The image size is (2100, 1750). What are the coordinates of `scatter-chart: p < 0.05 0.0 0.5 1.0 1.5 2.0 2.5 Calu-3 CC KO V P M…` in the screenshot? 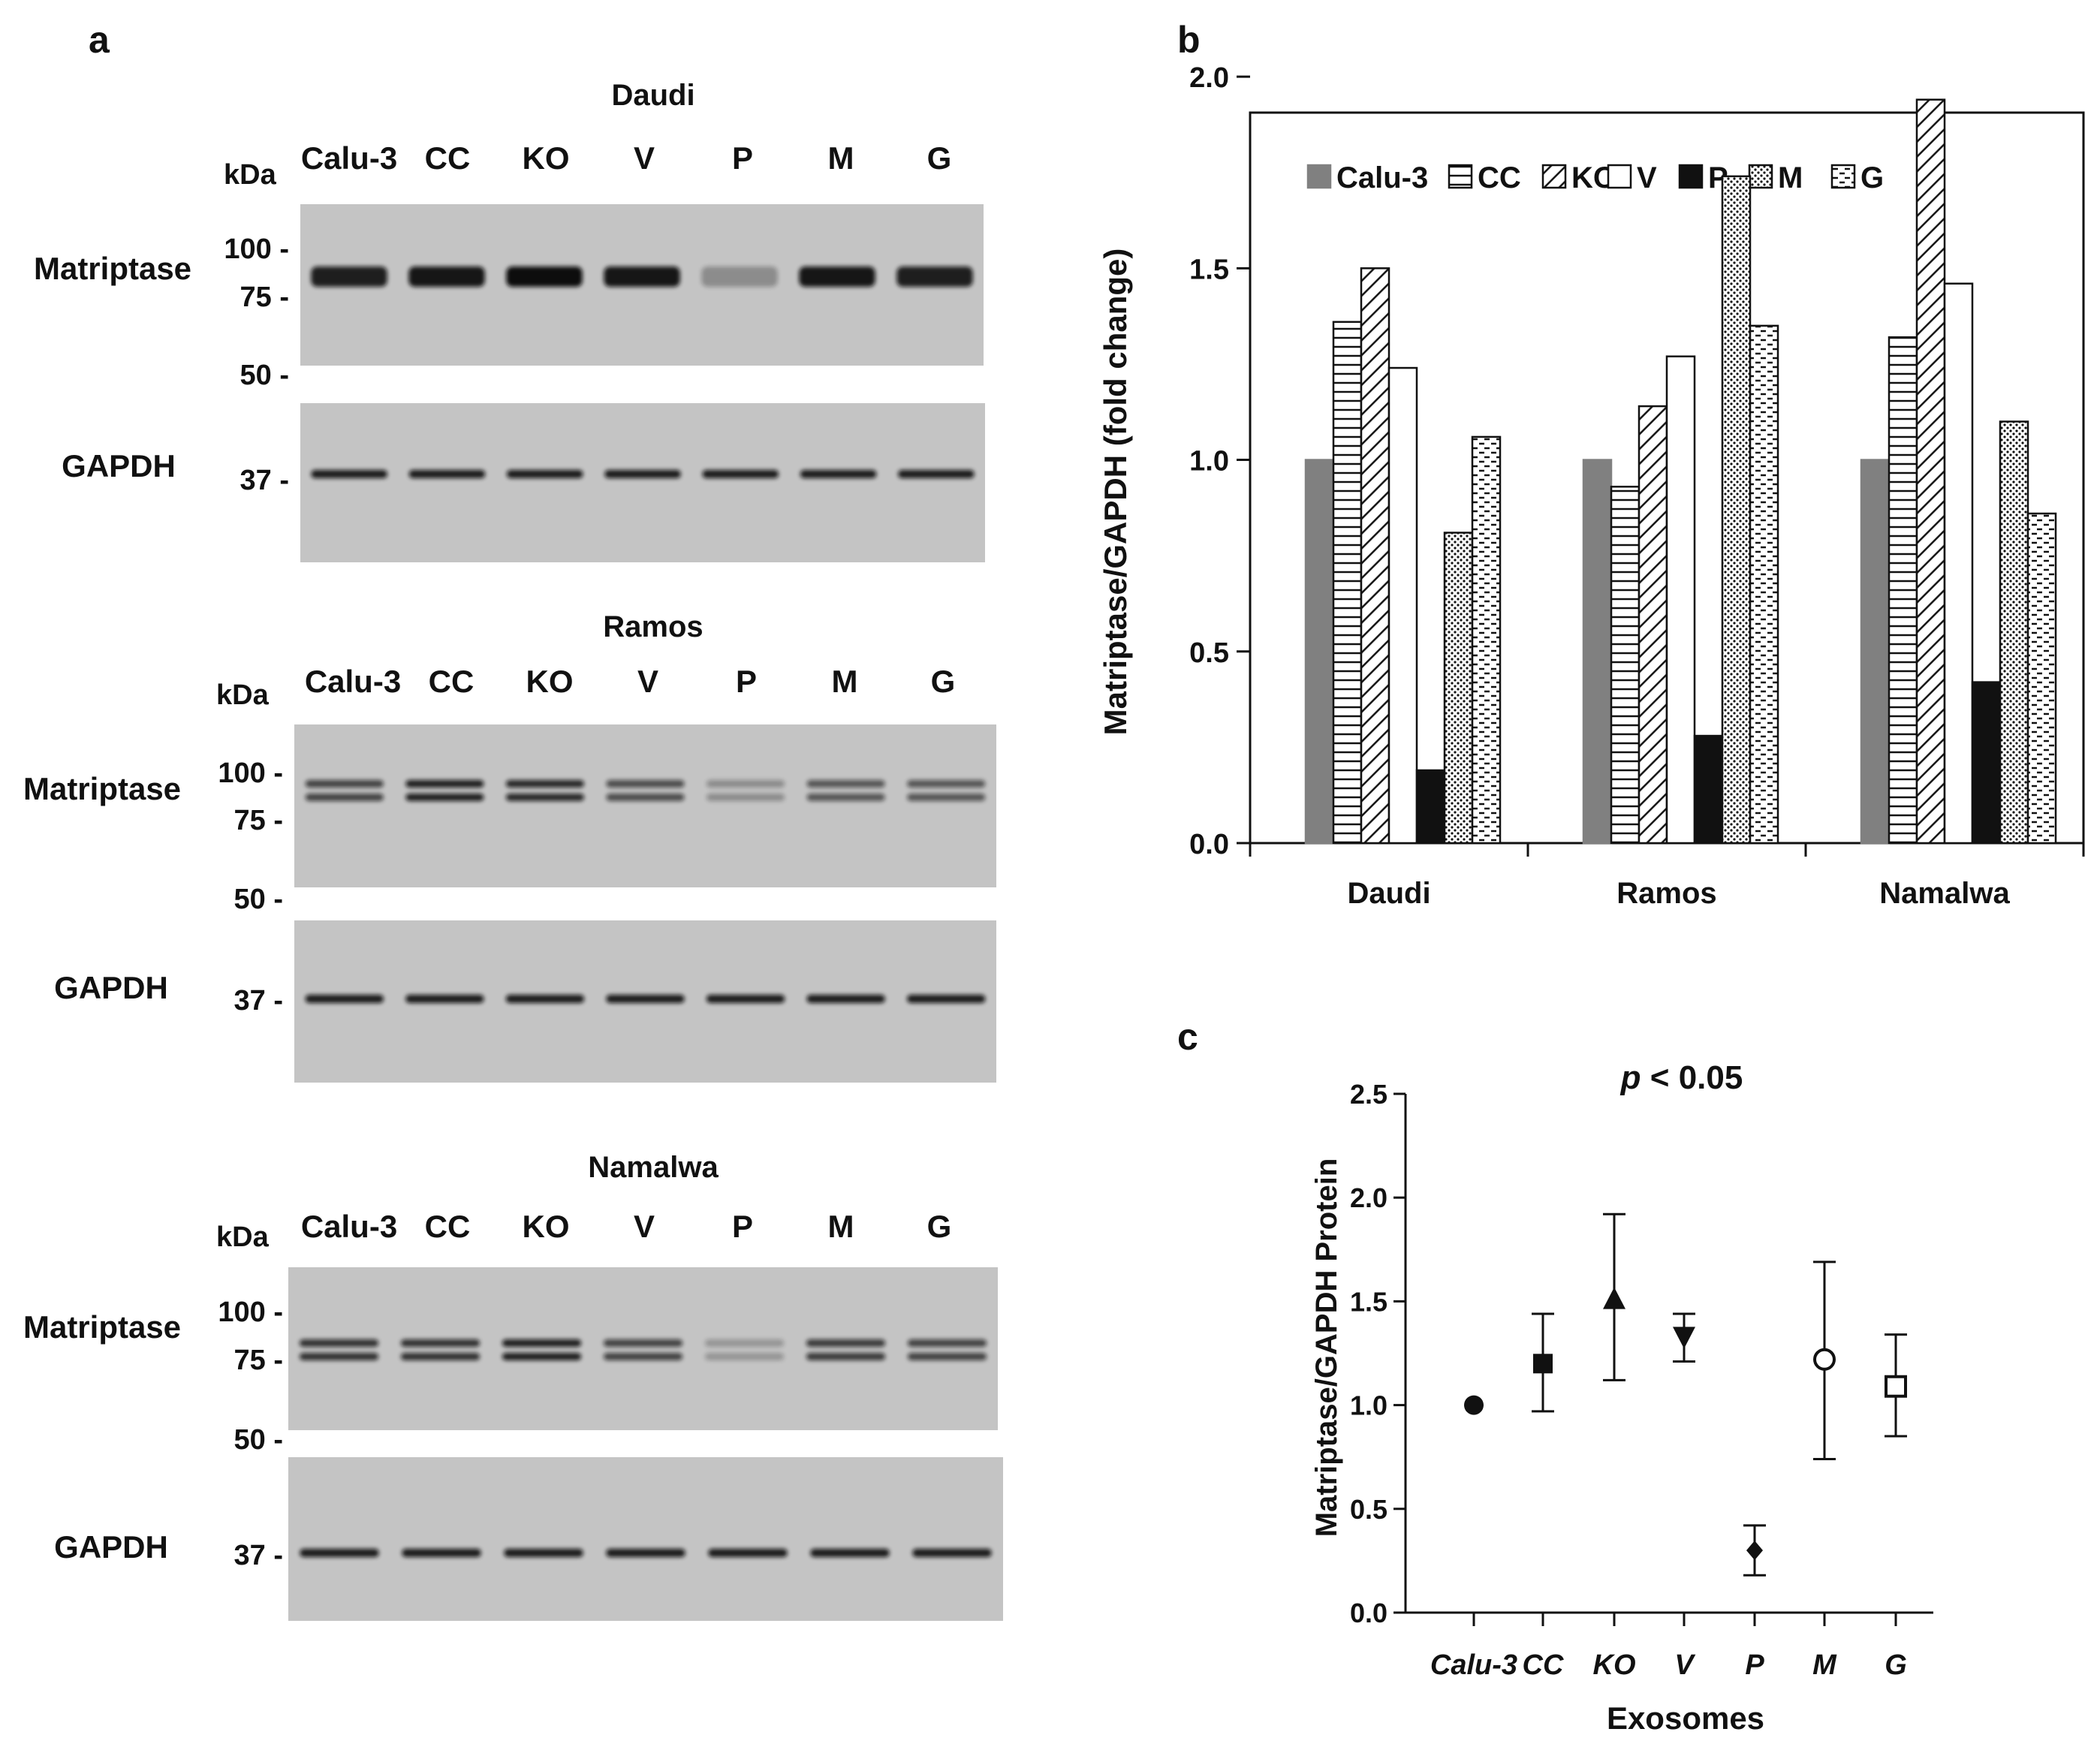 It's located at (1622, 1397).